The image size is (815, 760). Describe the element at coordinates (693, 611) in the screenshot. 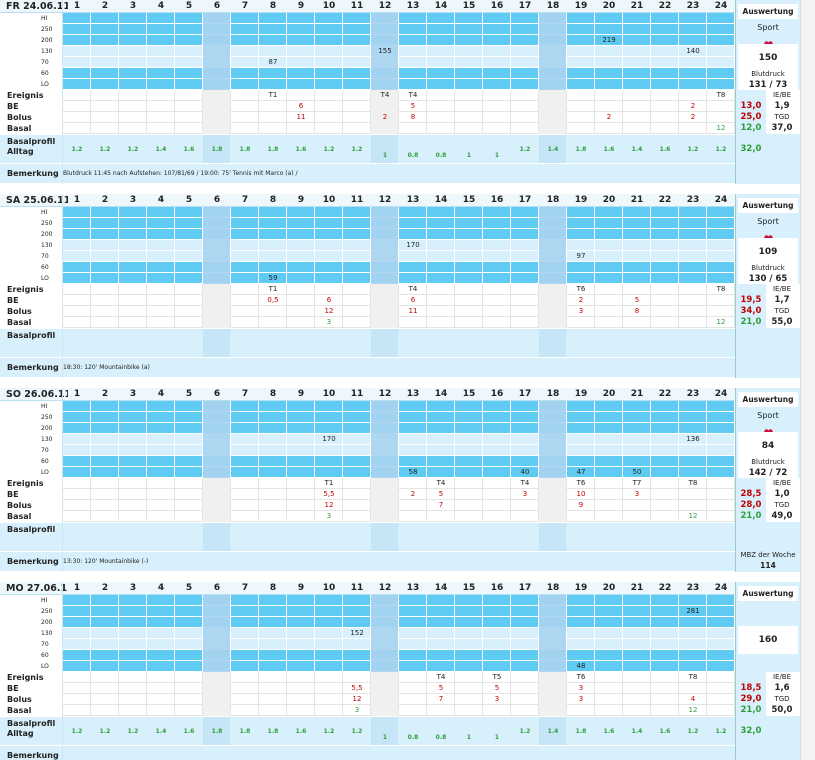

I see `glucose-value: 281` at that location.